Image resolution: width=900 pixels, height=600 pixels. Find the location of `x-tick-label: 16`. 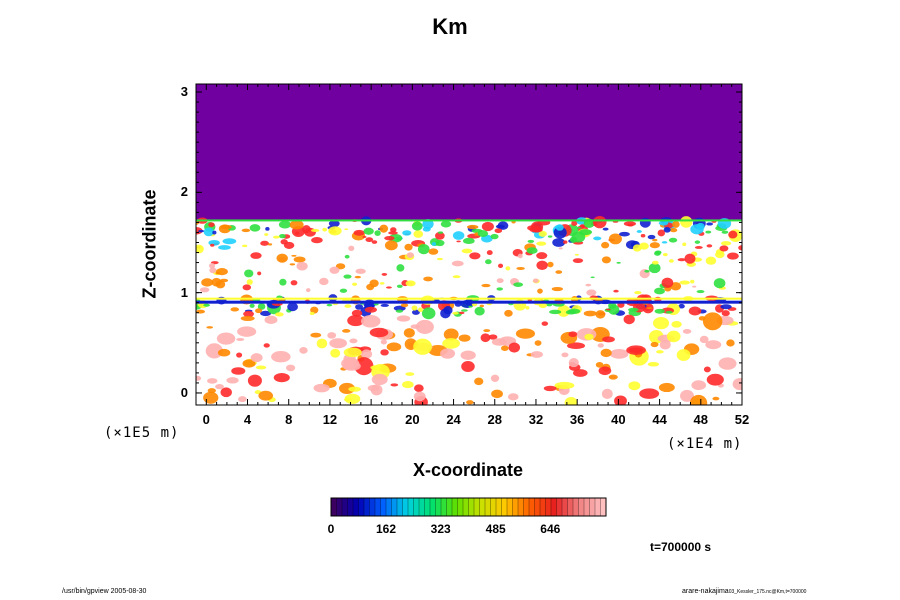

x-tick-label: 16 is located at coordinates (371, 419).